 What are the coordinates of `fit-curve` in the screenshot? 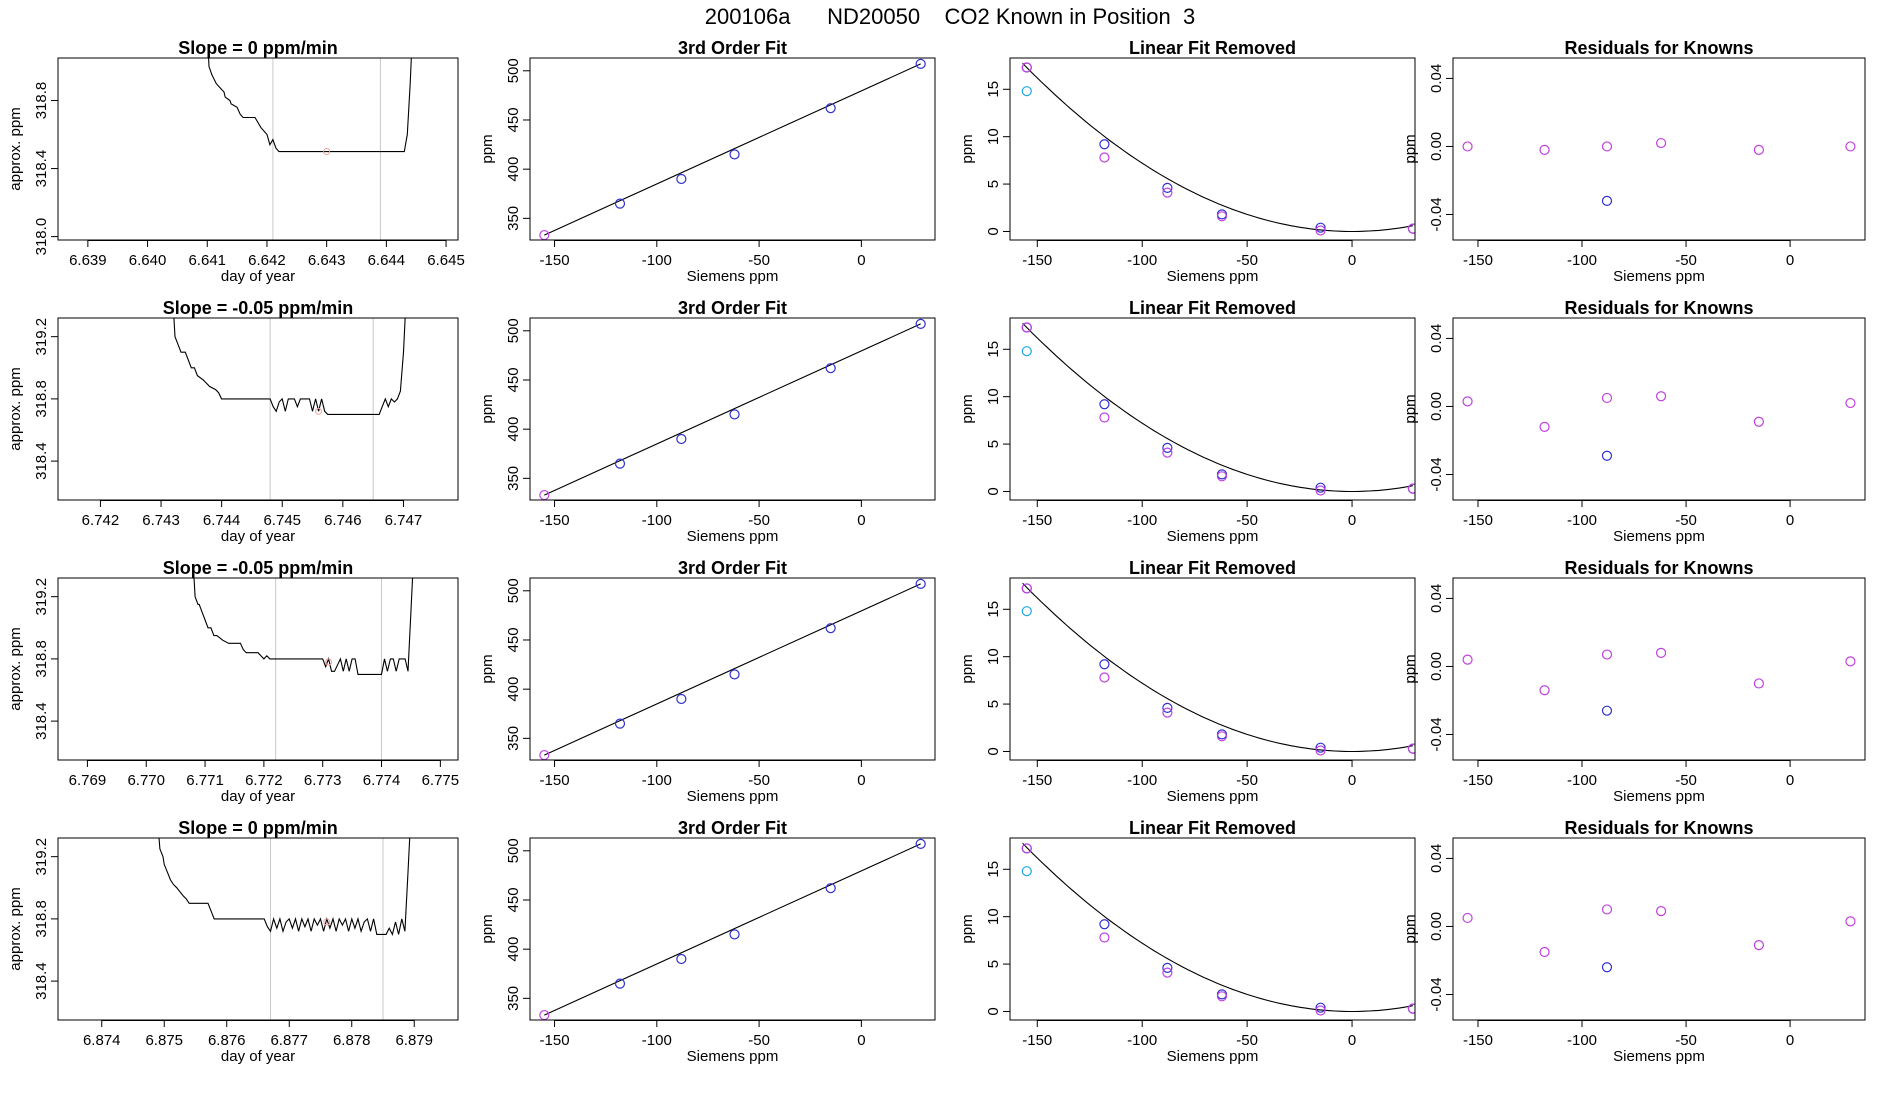 It's located at (1217, 667).